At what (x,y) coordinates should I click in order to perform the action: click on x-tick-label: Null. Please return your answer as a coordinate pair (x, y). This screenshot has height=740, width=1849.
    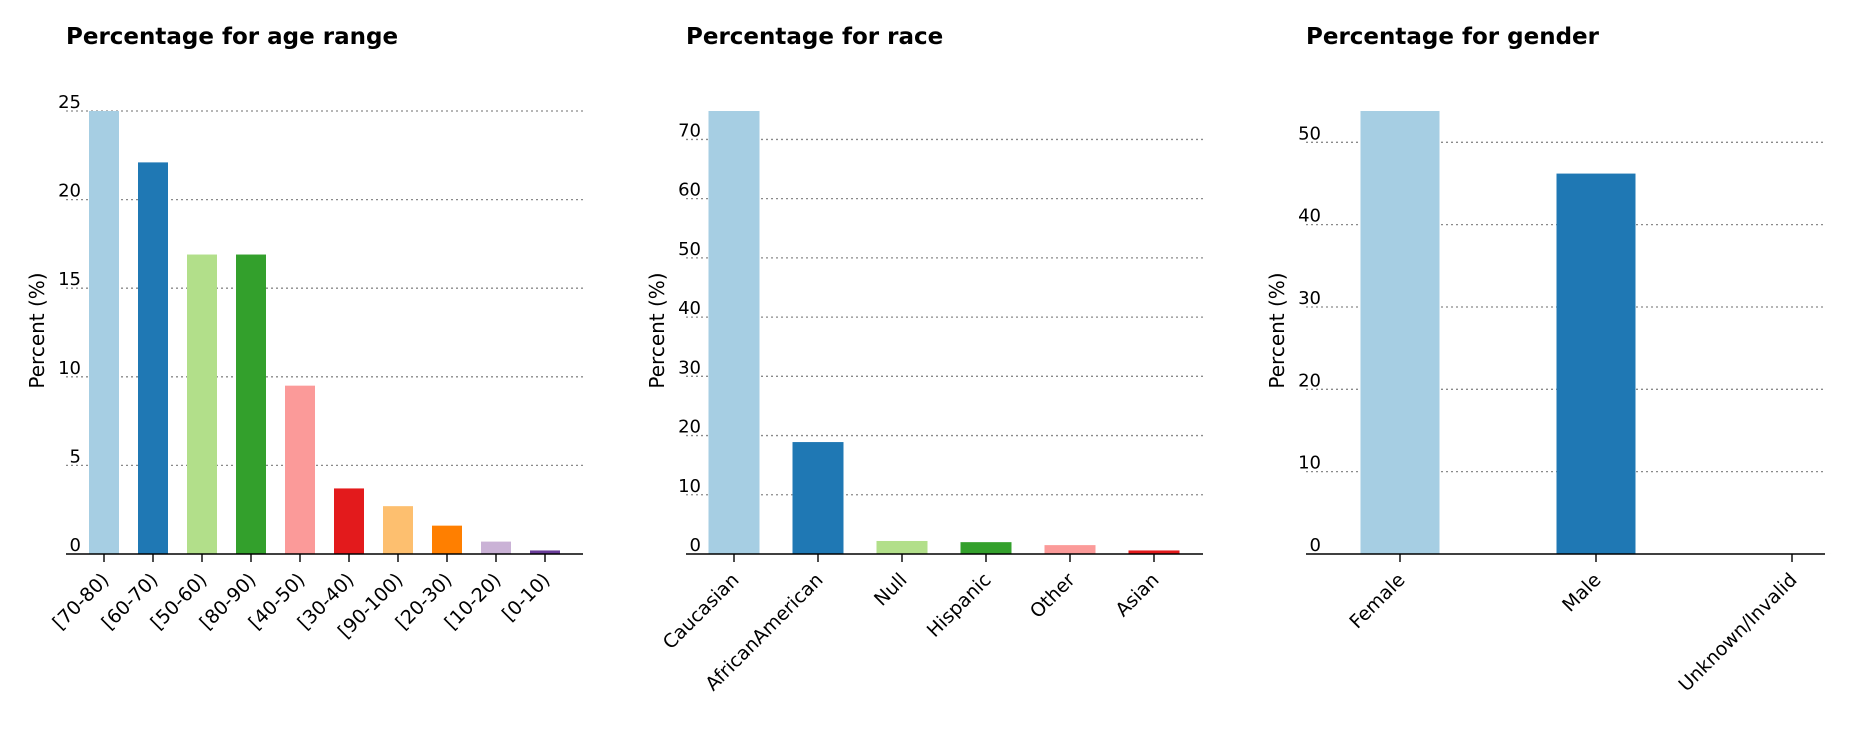
    Looking at the image, I should click on (891, 590).